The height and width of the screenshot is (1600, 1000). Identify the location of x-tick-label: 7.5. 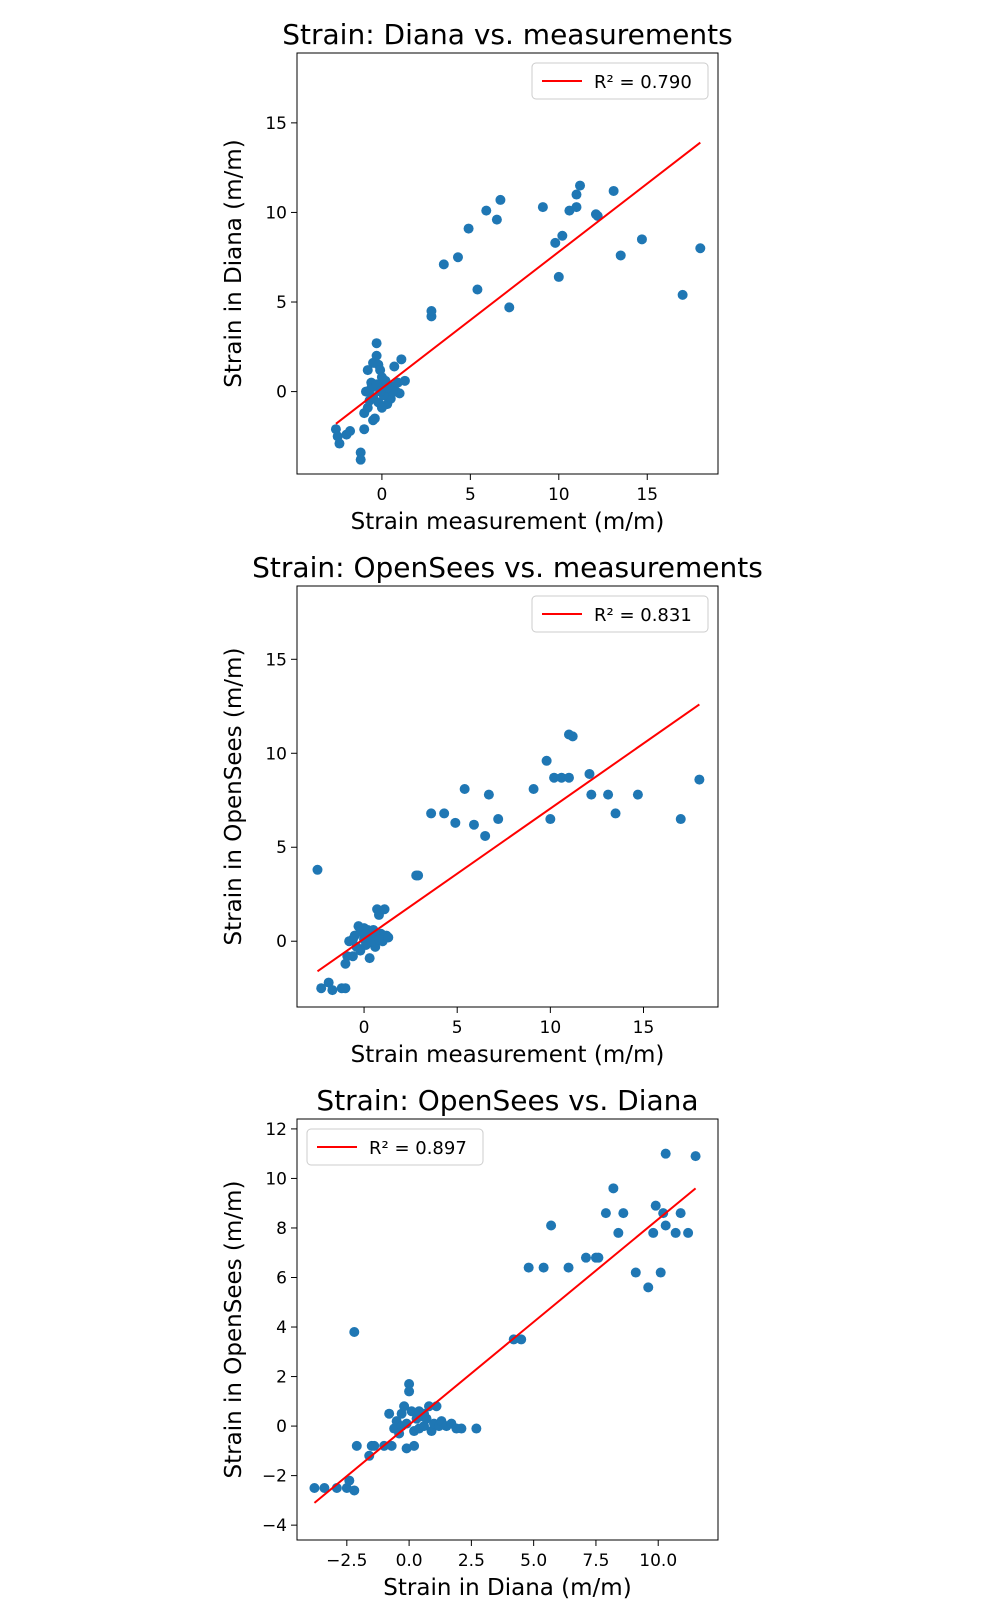
(595, 1561).